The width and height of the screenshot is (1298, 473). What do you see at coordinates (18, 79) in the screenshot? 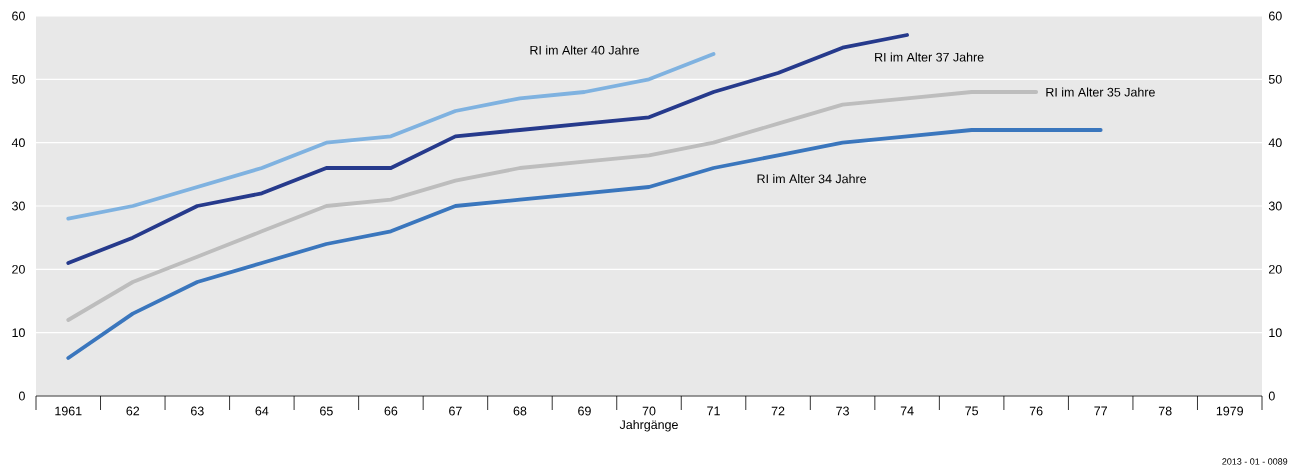
I see `y-tick-label: 50` at bounding box center [18, 79].